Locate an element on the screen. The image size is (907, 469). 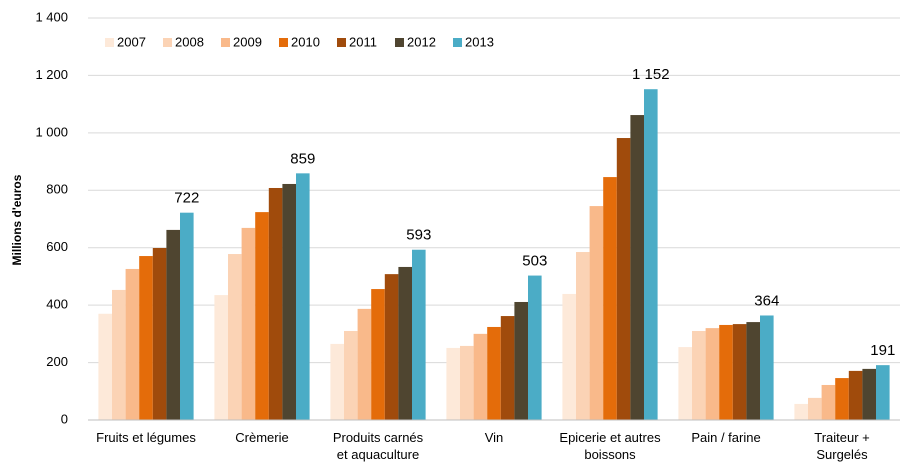
legend-label: 2009 is located at coordinates (247, 41).